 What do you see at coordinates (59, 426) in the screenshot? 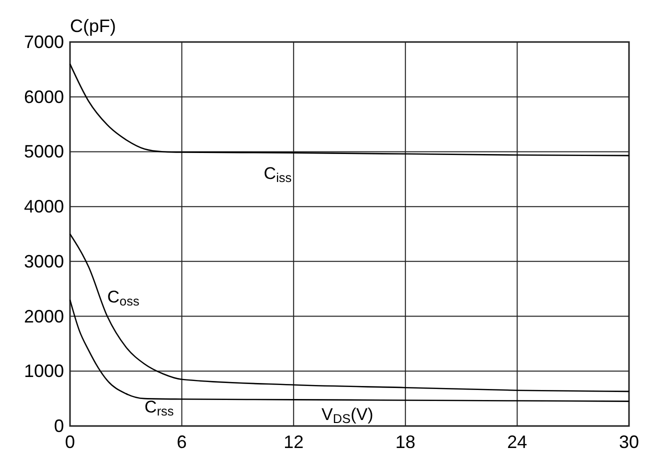
I see `y-tick-label: 0` at bounding box center [59, 426].